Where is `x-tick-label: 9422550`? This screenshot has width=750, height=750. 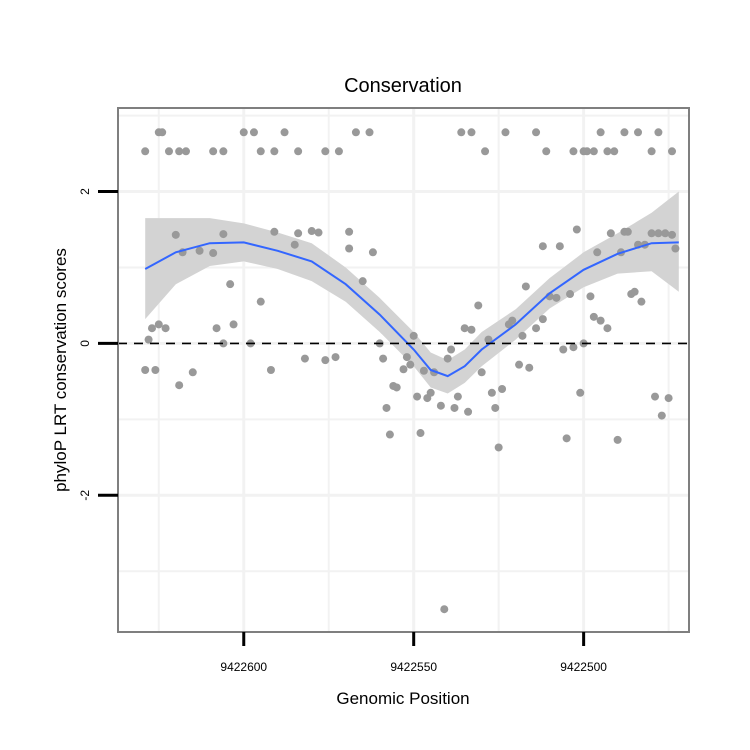
x-tick-label: 9422550 is located at coordinates (413, 667).